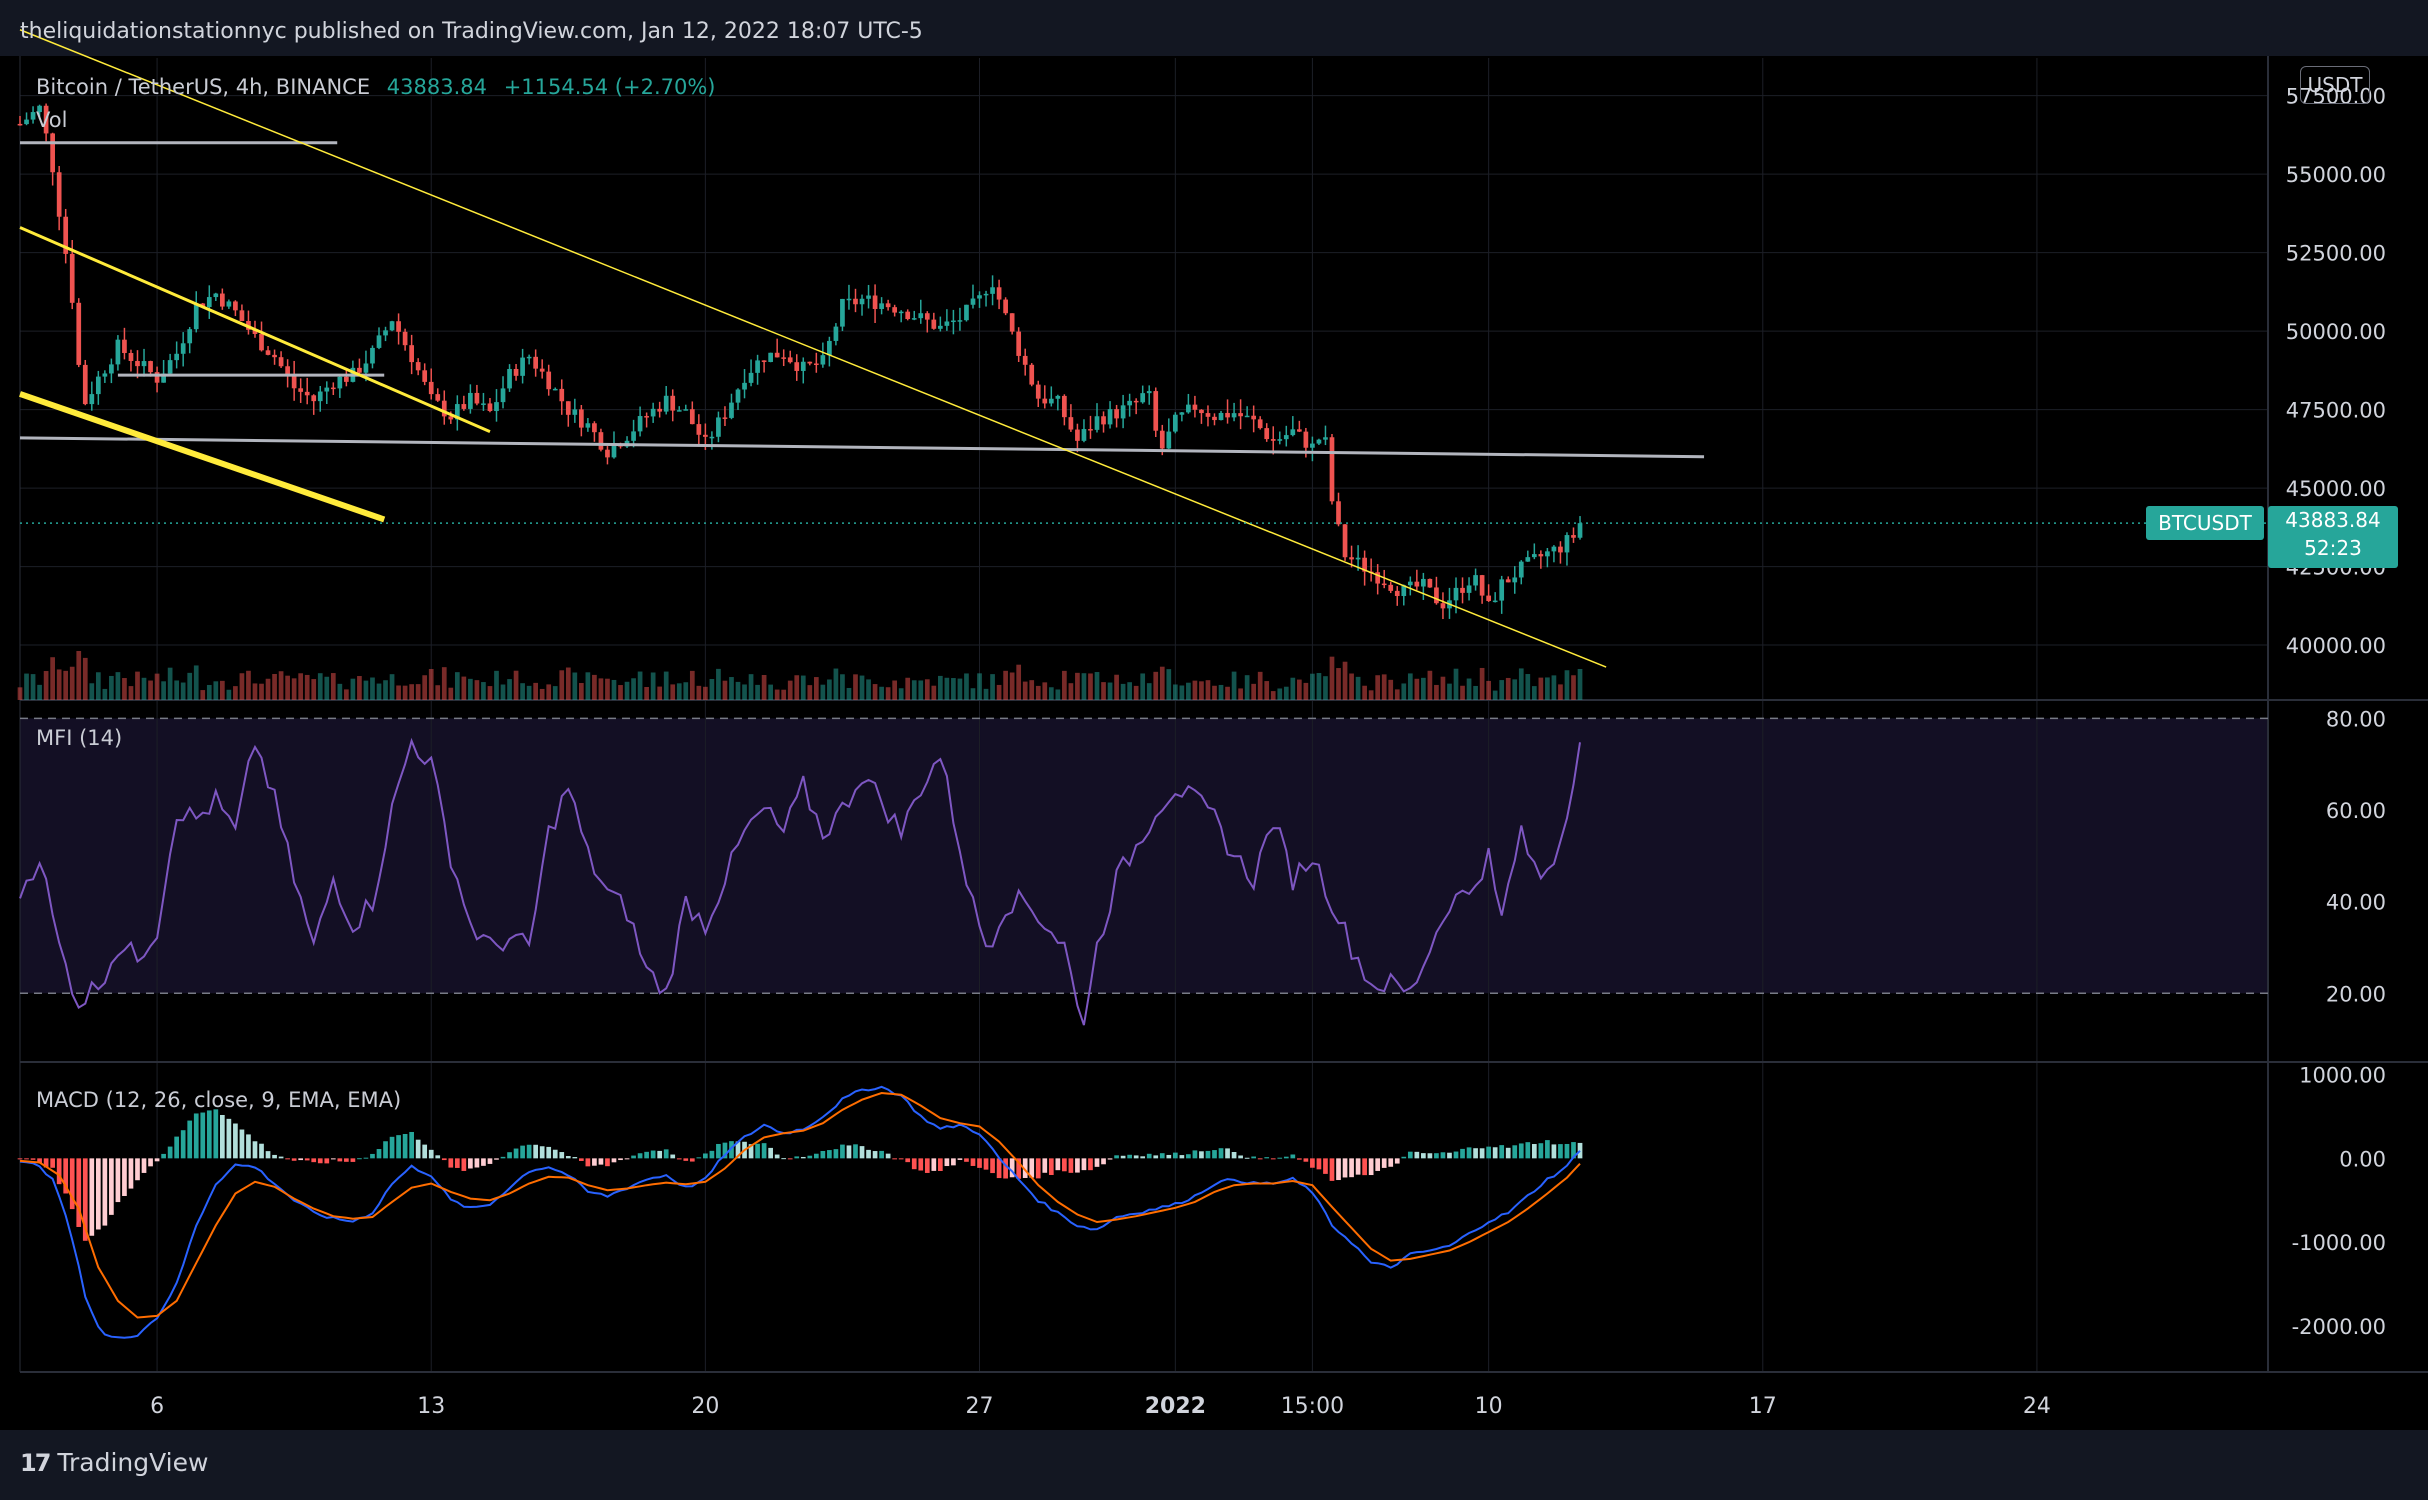 This screenshot has width=2428, height=1500. What do you see at coordinates (2335, 85) in the screenshot?
I see `currency-unit-button: USDT` at bounding box center [2335, 85].